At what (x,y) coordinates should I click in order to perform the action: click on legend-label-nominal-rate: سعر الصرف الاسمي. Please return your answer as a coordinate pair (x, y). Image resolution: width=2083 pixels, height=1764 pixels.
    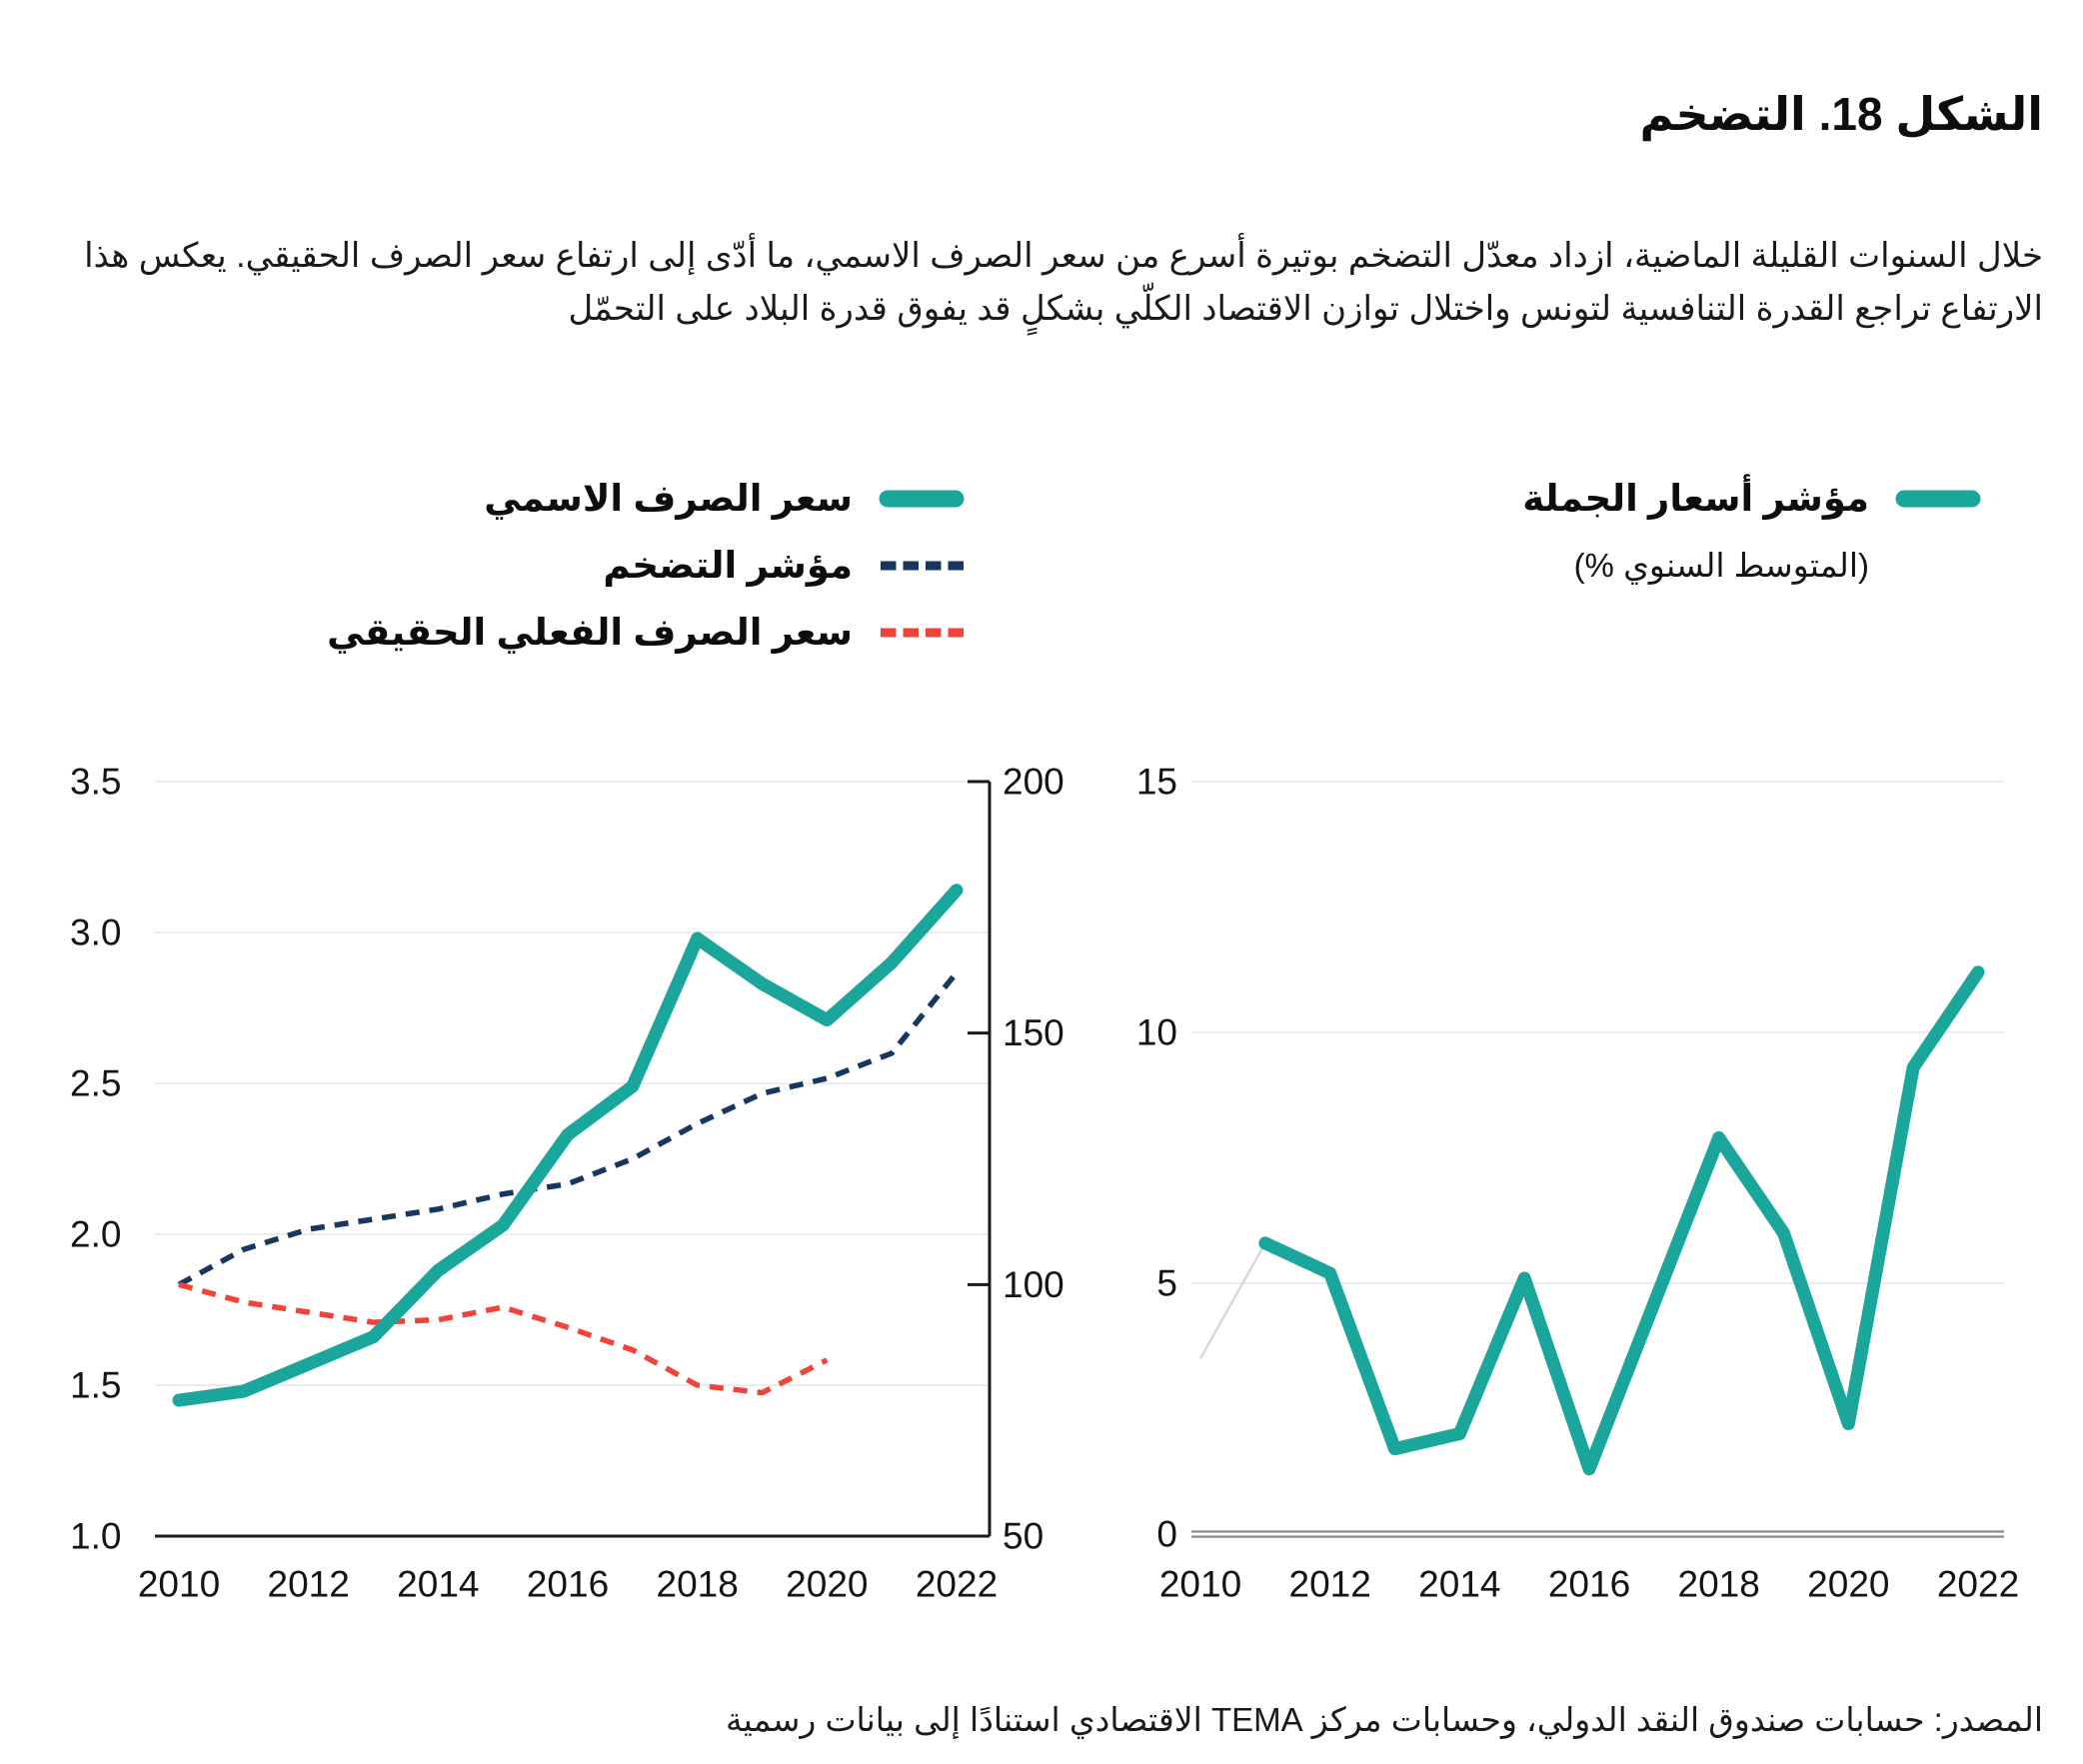
    Looking at the image, I should click on (668, 499).